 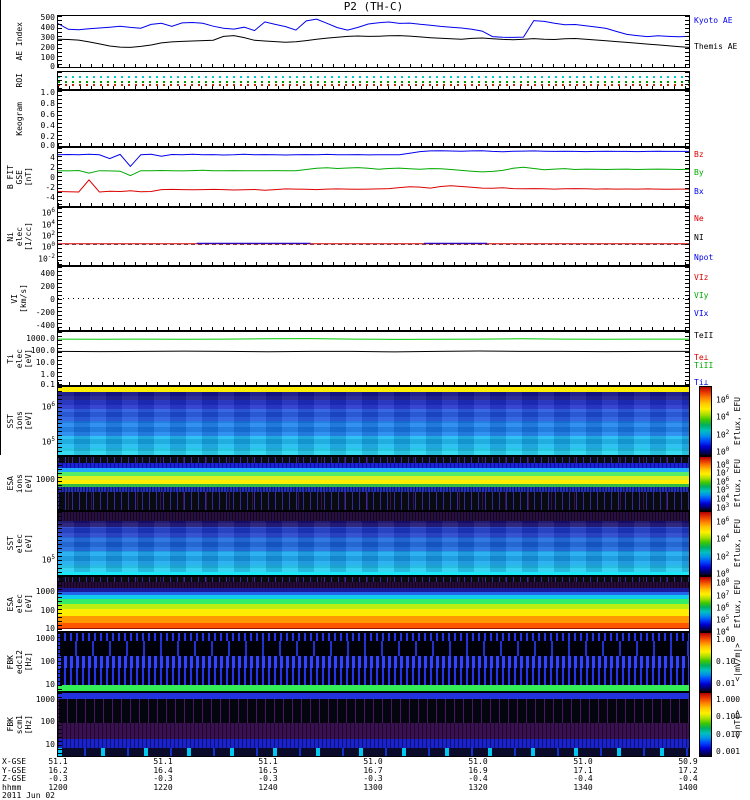 I want to click on fbk-scm1-colorbar-unit: <|nT|>, so click(x=737, y=724).